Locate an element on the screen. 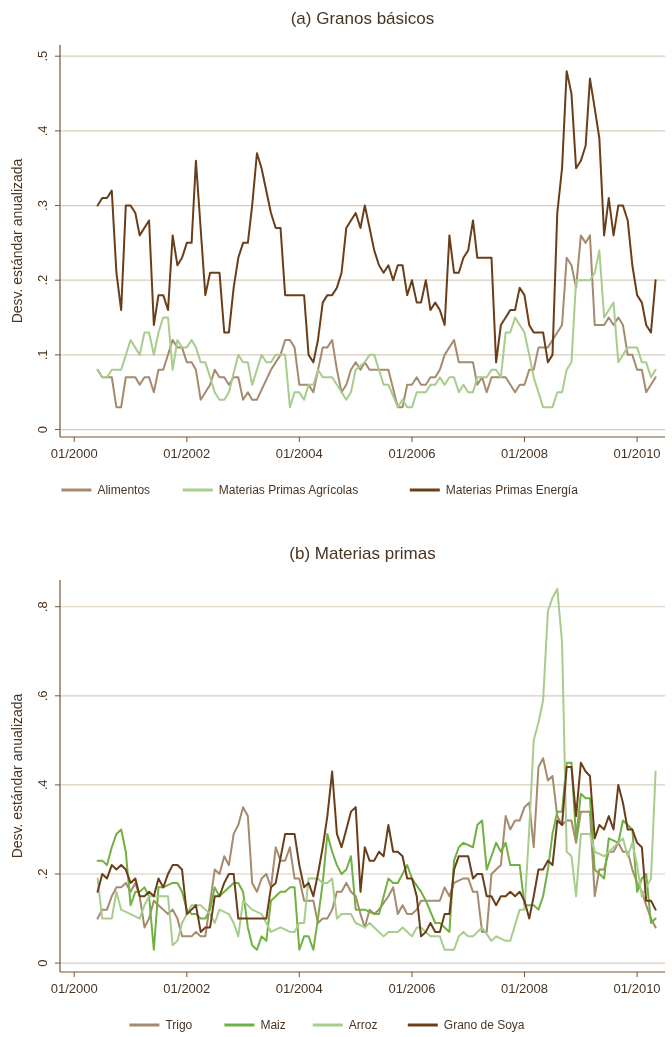  y-tick-label: .1 is located at coordinates (42, 355).